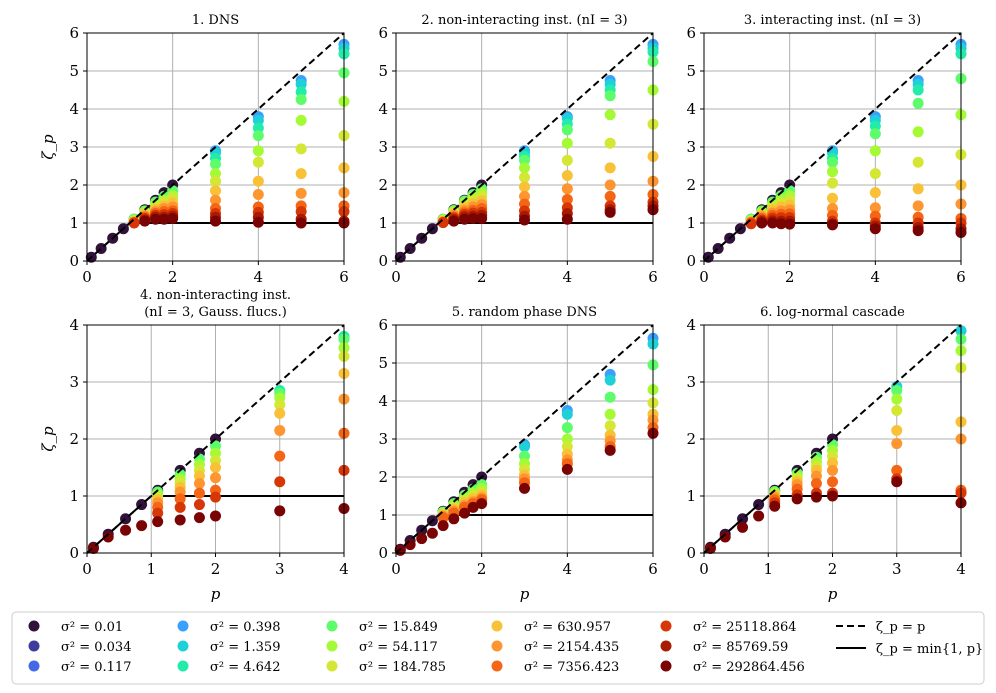 This screenshot has width=996, height=693. What do you see at coordinates (568, 277) in the screenshot?
I see `x-tick-label: 4` at bounding box center [568, 277].